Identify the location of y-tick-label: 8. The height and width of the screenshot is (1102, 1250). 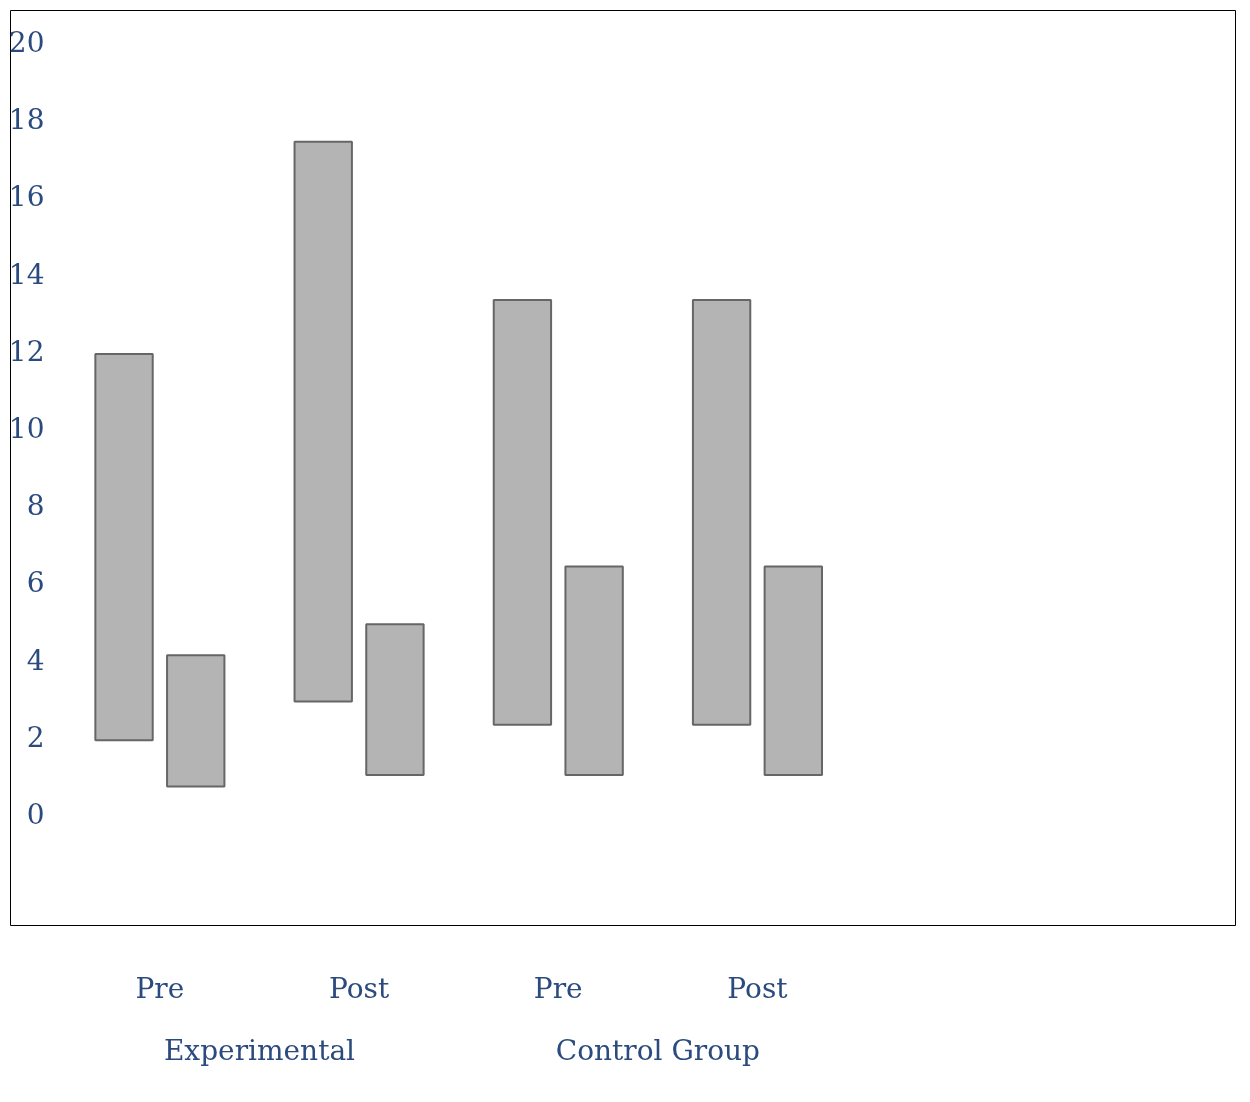
(35, 506).